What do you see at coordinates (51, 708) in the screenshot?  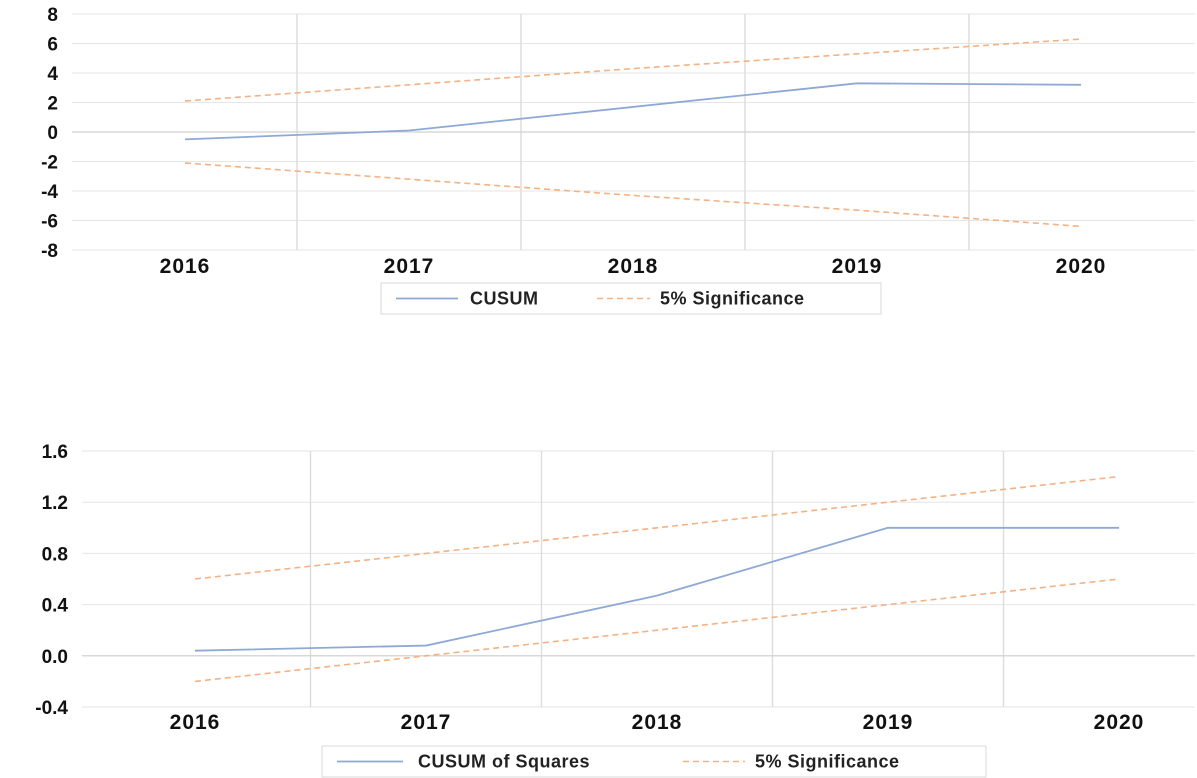 I see `y-tick-label: -0.4` at bounding box center [51, 708].